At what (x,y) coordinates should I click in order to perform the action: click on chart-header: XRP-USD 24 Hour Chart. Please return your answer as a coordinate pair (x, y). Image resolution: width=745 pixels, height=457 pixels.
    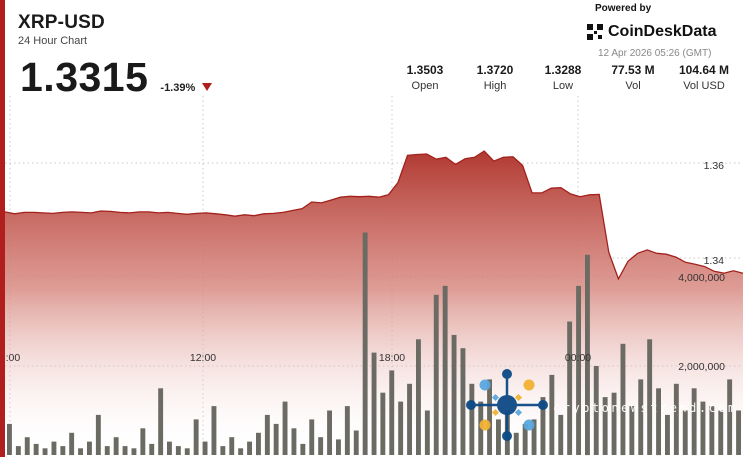
    Looking at the image, I should click on (61, 29).